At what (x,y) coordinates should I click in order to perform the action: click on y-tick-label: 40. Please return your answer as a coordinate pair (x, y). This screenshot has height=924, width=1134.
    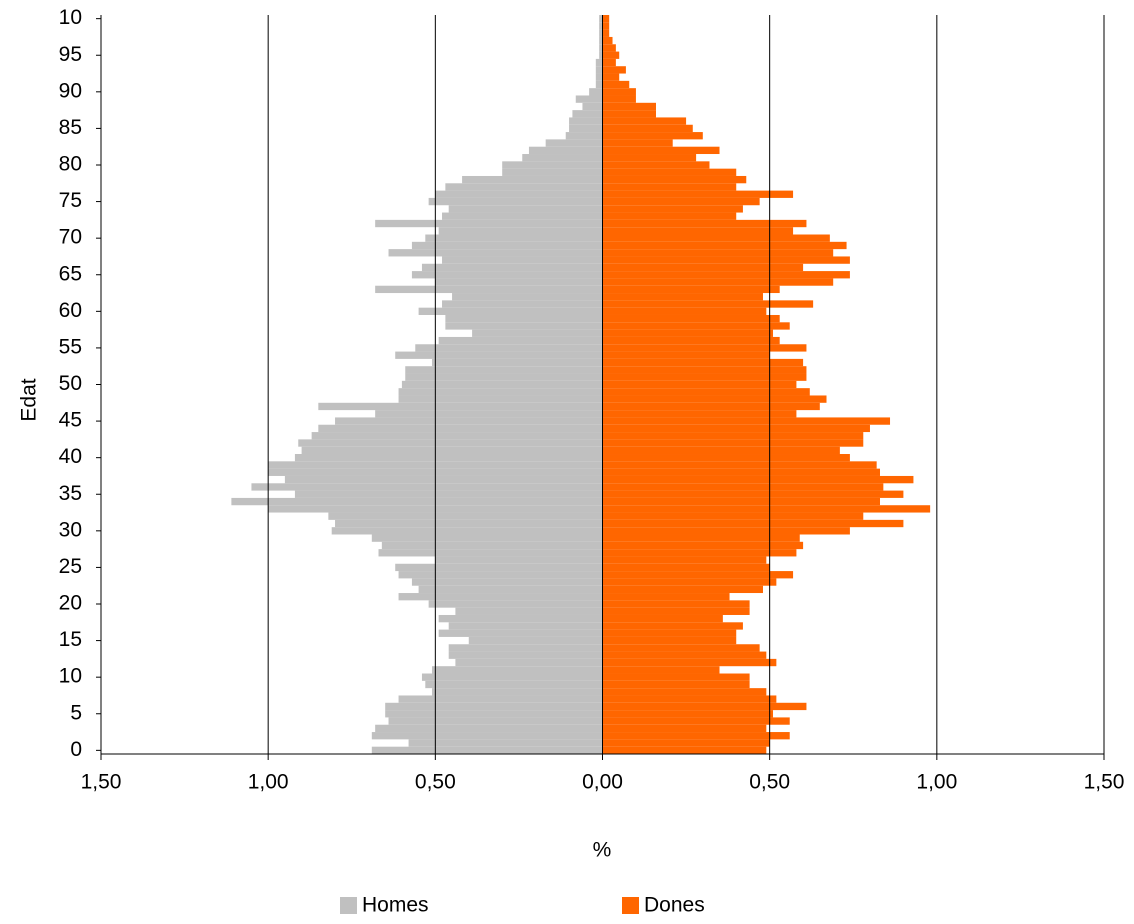
    Looking at the image, I should click on (70, 456).